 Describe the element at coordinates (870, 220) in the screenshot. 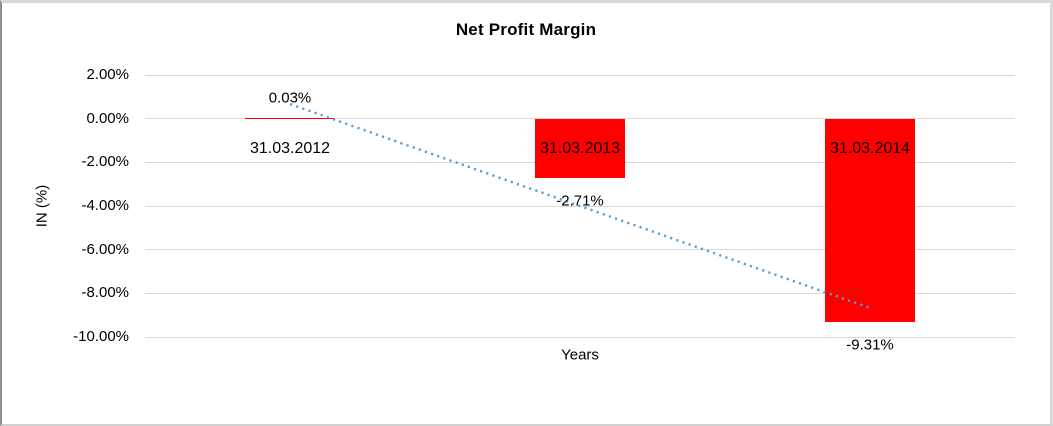

I see `bar-31.03.2014` at that location.